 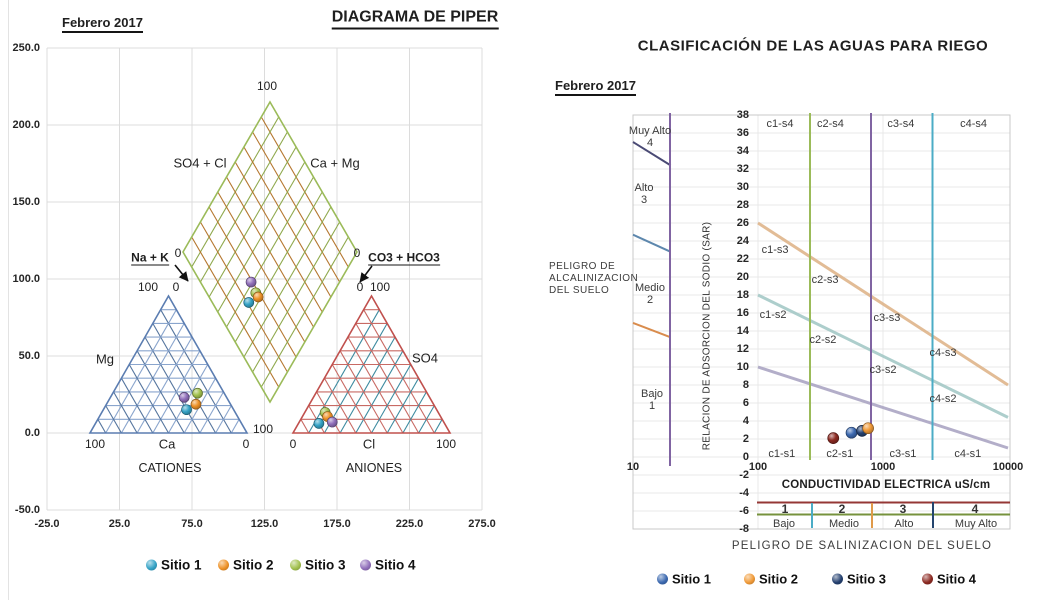 What do you see at coordinates (325, 565) in the screenshot?
I see `piper-legend-label: Sitio 3` at bounding box center [325, 565].